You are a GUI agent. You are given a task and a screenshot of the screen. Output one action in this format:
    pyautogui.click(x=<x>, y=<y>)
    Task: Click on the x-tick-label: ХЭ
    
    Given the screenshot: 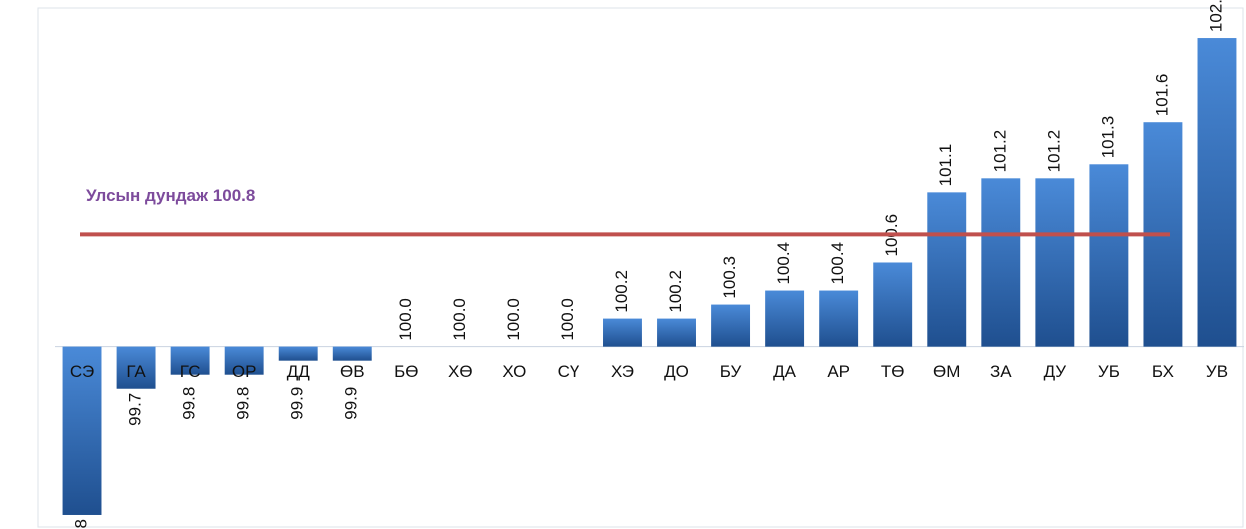 What is the action you would take?
    pyautogui.click(x=622, y=371)
    